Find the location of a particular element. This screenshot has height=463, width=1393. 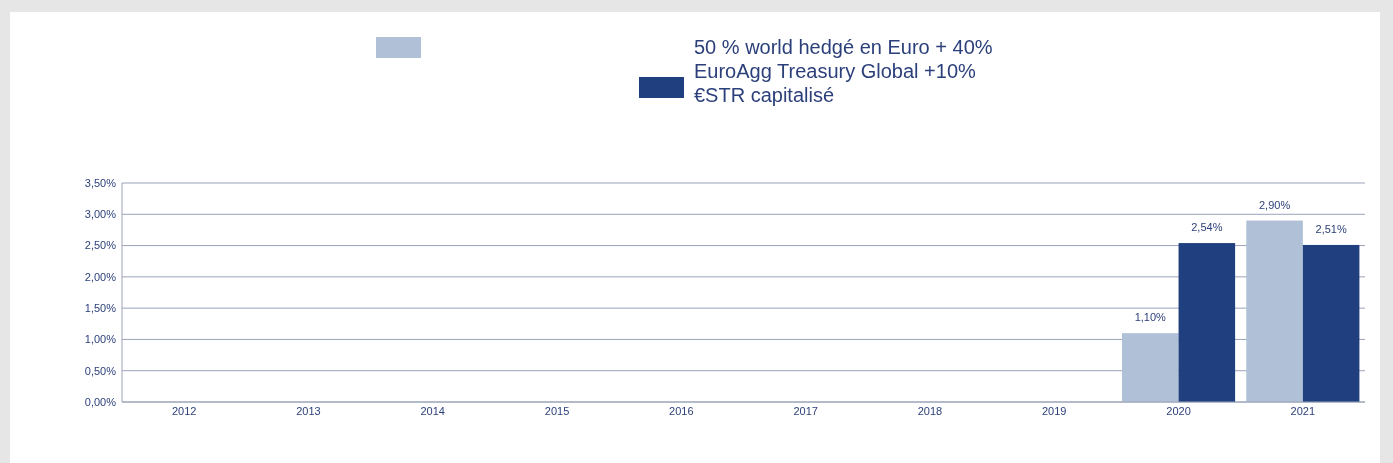

y-tick-label: 1,50% is located at coordinates (100, 307).